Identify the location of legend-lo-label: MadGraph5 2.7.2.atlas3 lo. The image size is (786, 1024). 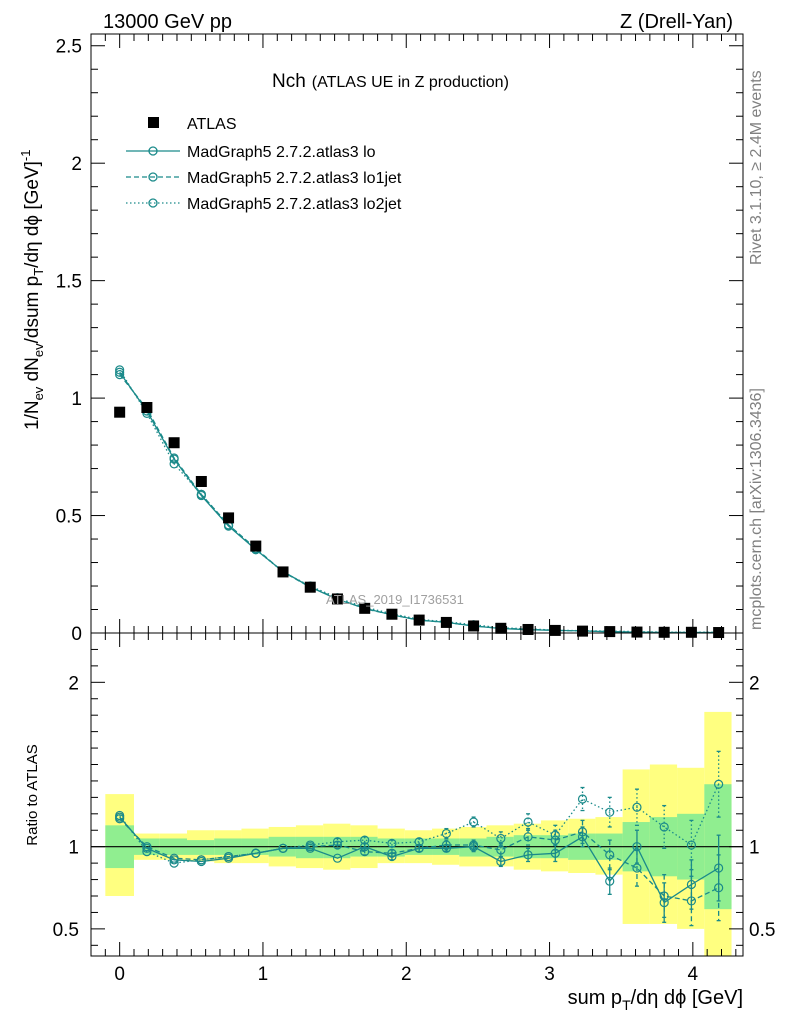
(281, 152).